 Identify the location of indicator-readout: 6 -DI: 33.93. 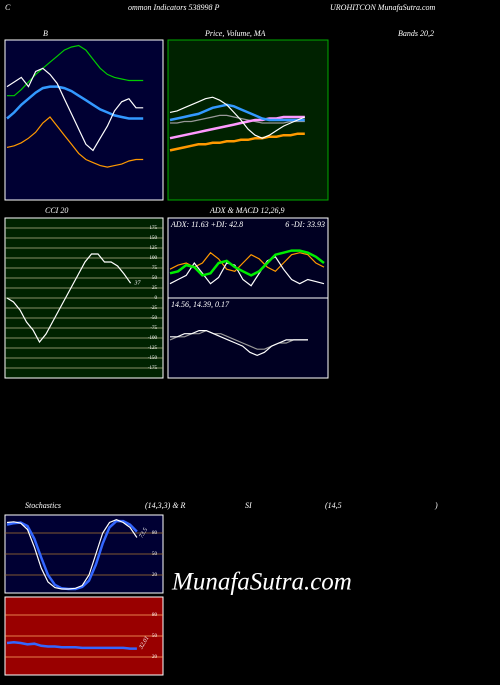
(305, 224).